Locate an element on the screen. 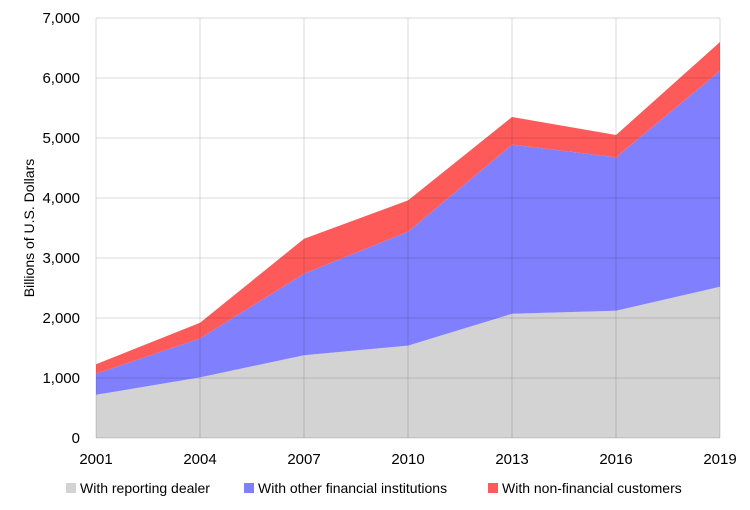  legend-label-2: With other financial institutions is located at coordinates (352, 488).